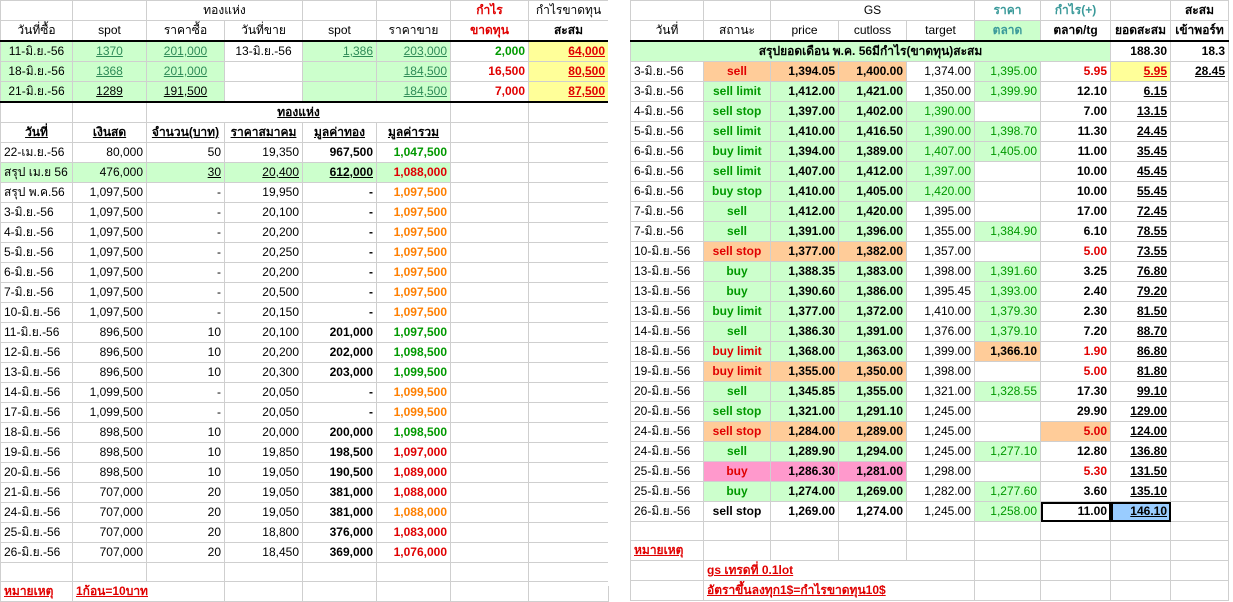  Describe the element at coordinates (339, 51) in the screenshot. I see `trade-spot-sell: 1,386` at that location.